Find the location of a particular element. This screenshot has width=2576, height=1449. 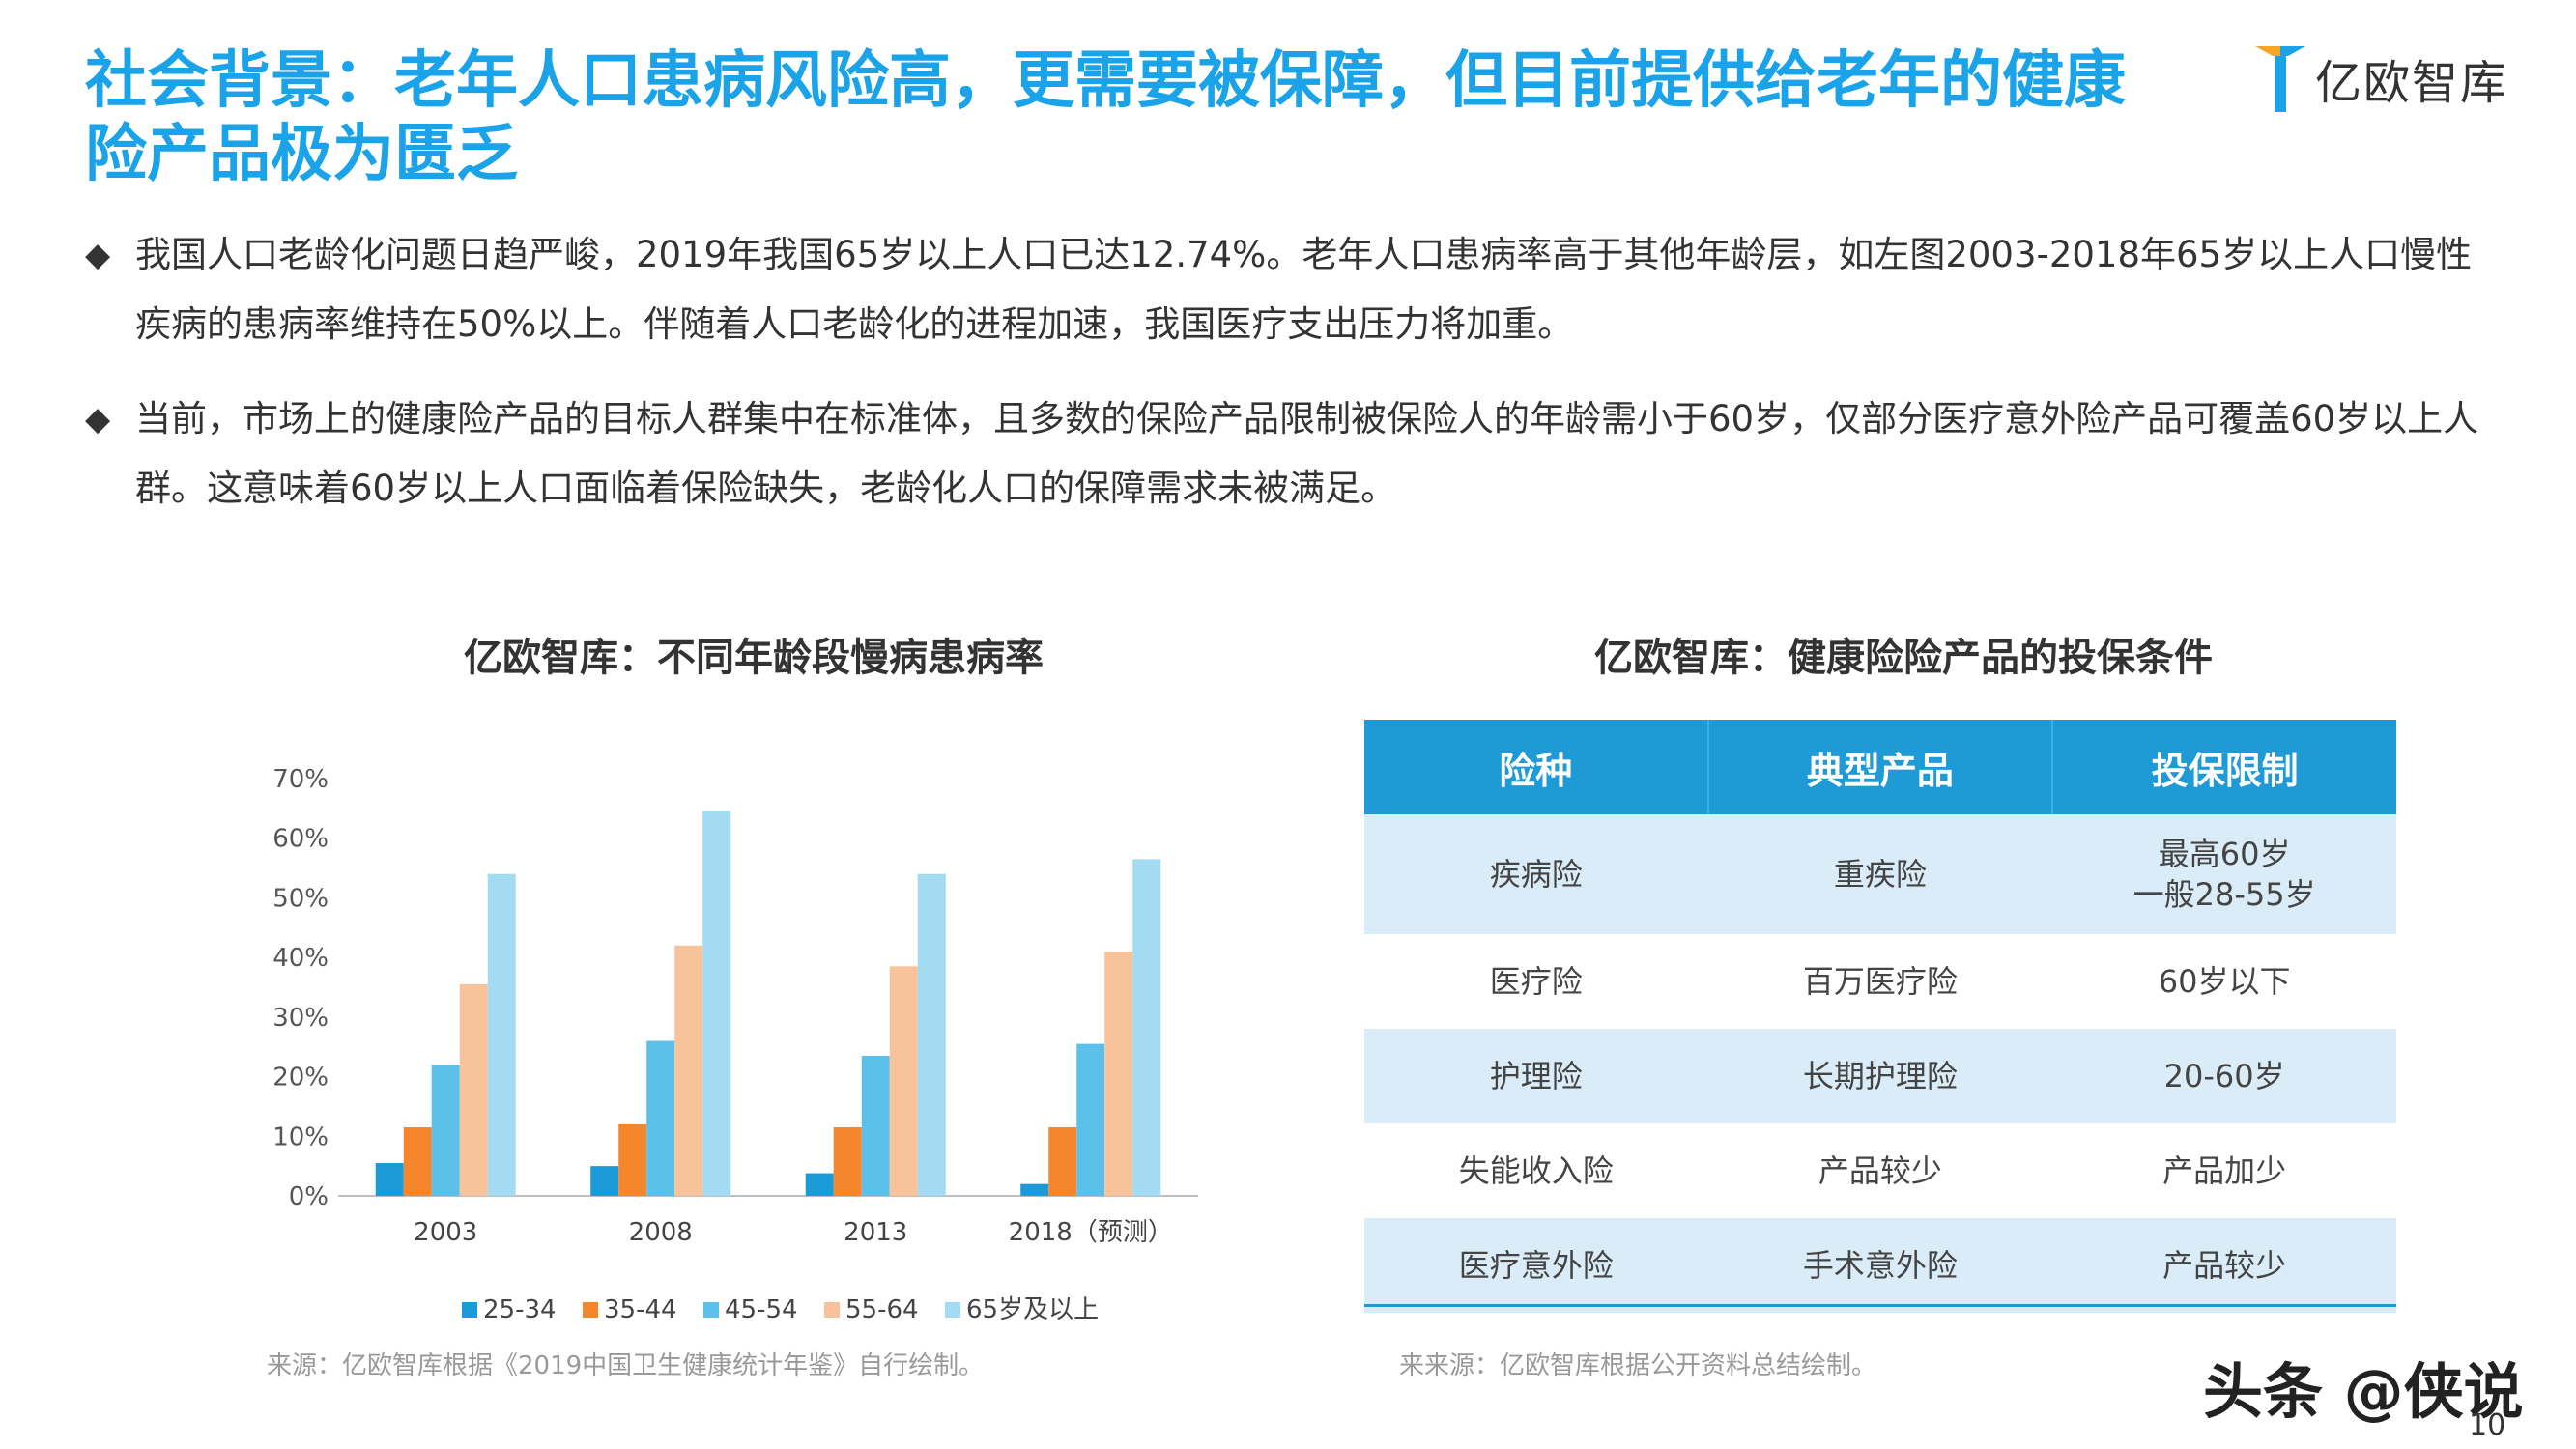

y-tick-label: 60% is located at coordinates (301, 839).